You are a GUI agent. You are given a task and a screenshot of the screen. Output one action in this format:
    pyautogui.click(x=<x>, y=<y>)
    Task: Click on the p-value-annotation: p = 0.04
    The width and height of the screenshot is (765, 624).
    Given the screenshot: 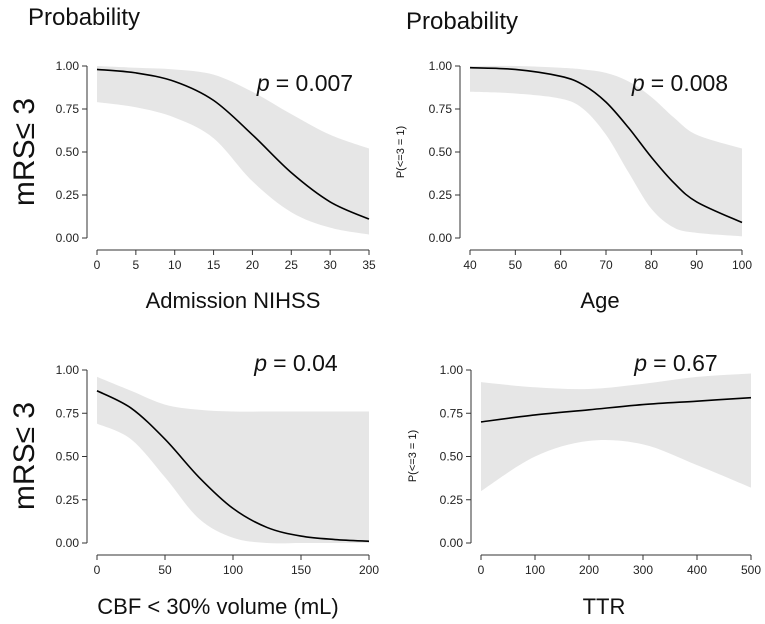 What is the action you would take?
    pyautogui.click(x=295, y=363)
    